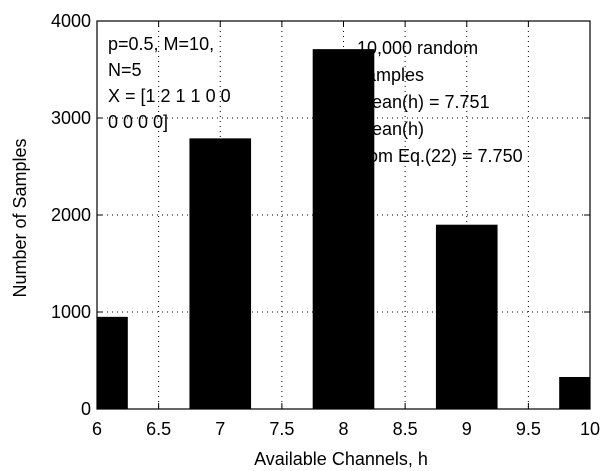 The width and height of the screenshot is (605, 471). What do you see at coordinates (281, 429) in the screenshot?
I see `x-tick-label-3: 7.5` at bounding box center [281, 429].